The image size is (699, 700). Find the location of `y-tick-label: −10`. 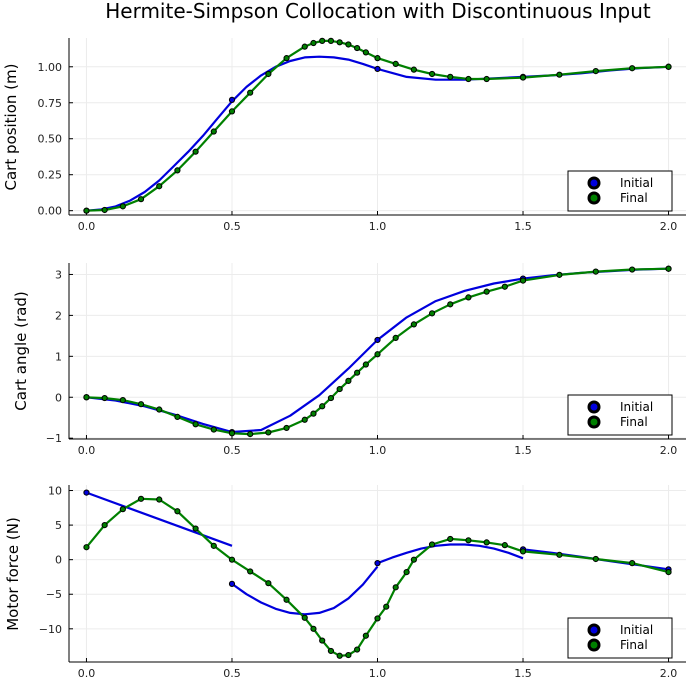

y-tick-label: −10 is located at coordinates (50, 629).